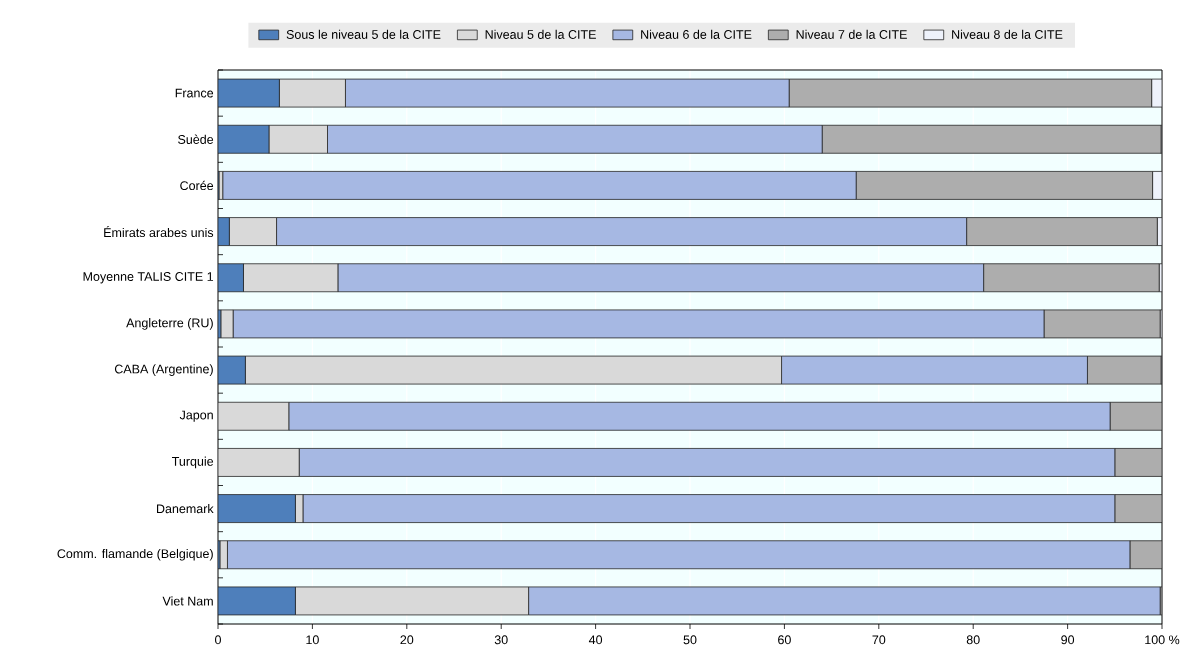 The image size is (1196, 664). Describe the element at coordinates (163, 370) in the screenshot. I see `y-tick-label: CABA (Argentine)` at that location.